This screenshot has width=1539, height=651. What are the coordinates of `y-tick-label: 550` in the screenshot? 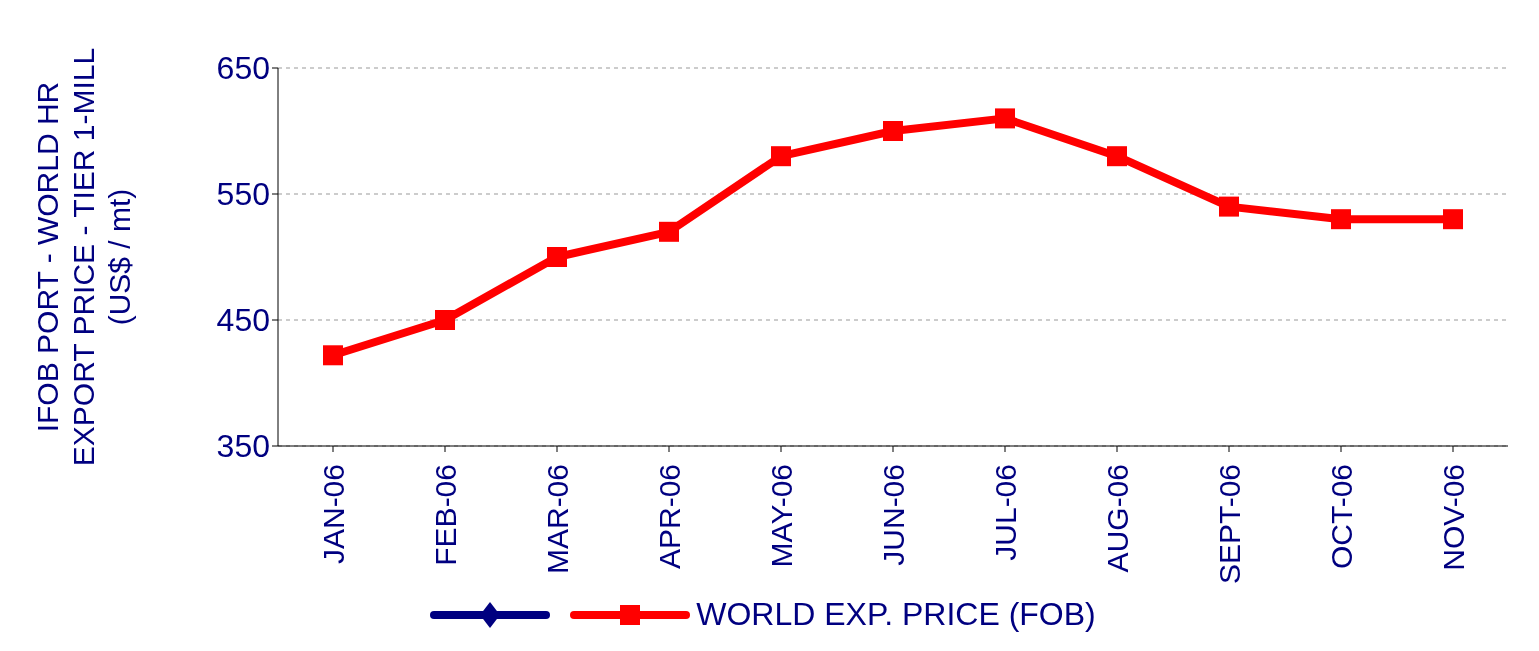 It's located at (243, 194).